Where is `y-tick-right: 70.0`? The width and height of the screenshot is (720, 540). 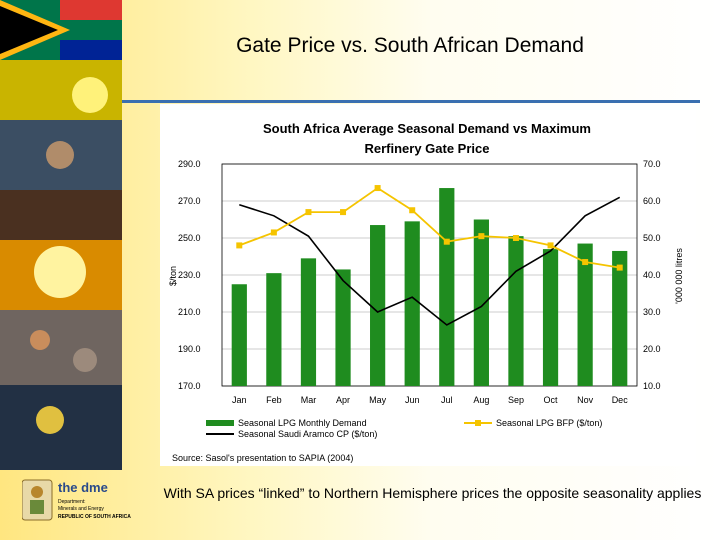
y-tick-right: 70.0 is located at coordinates (652, 164).